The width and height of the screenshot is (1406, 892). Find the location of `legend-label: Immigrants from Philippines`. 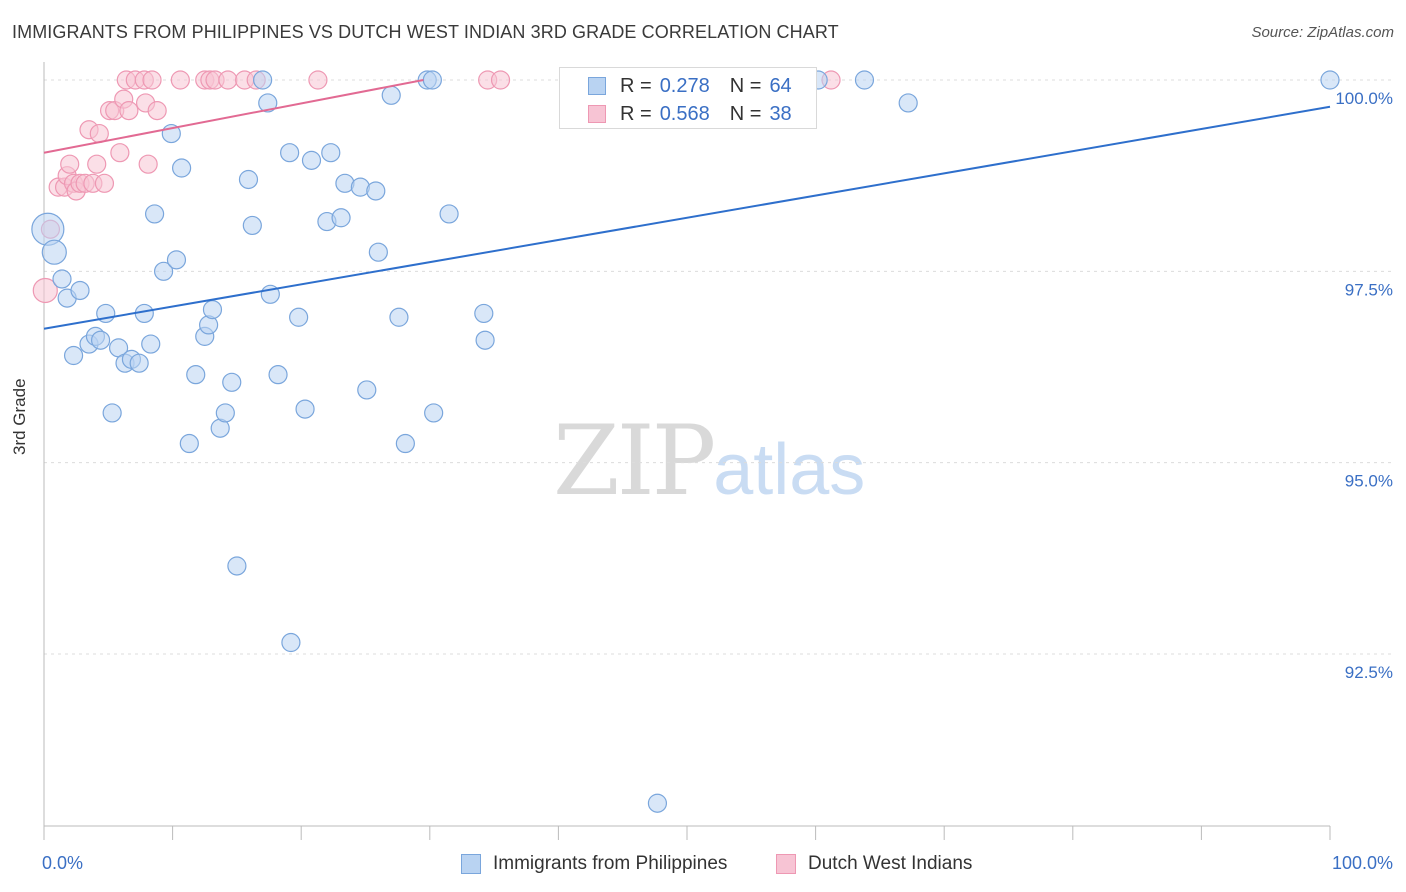

legend-label: Immigrants from Philippines is located at coordinates (610, 863).